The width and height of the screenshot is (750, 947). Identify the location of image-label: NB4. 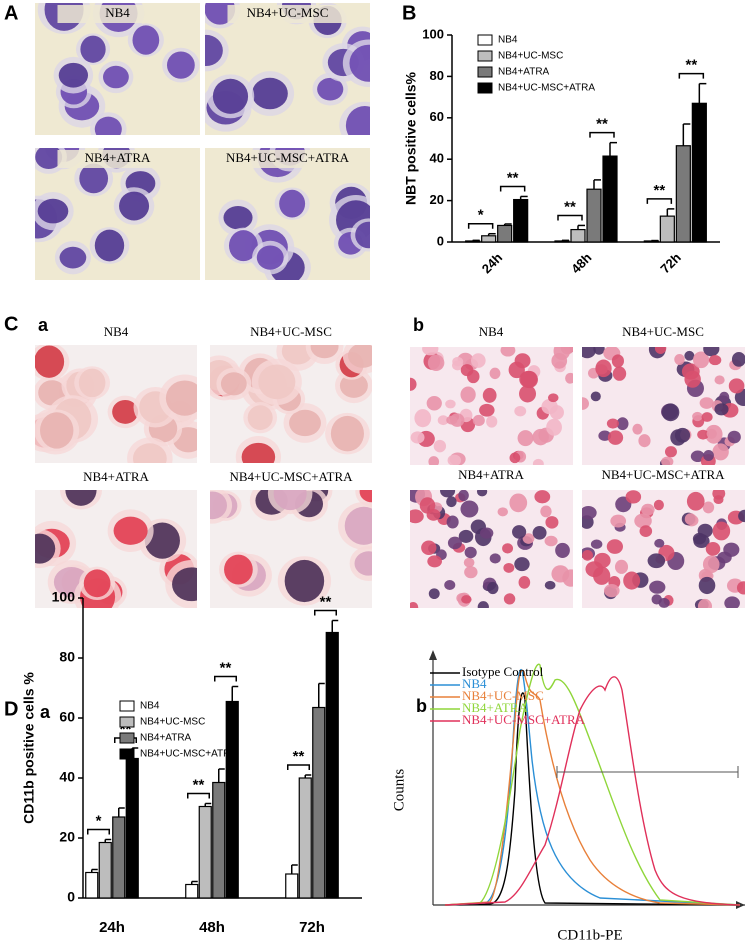
(491, 331).